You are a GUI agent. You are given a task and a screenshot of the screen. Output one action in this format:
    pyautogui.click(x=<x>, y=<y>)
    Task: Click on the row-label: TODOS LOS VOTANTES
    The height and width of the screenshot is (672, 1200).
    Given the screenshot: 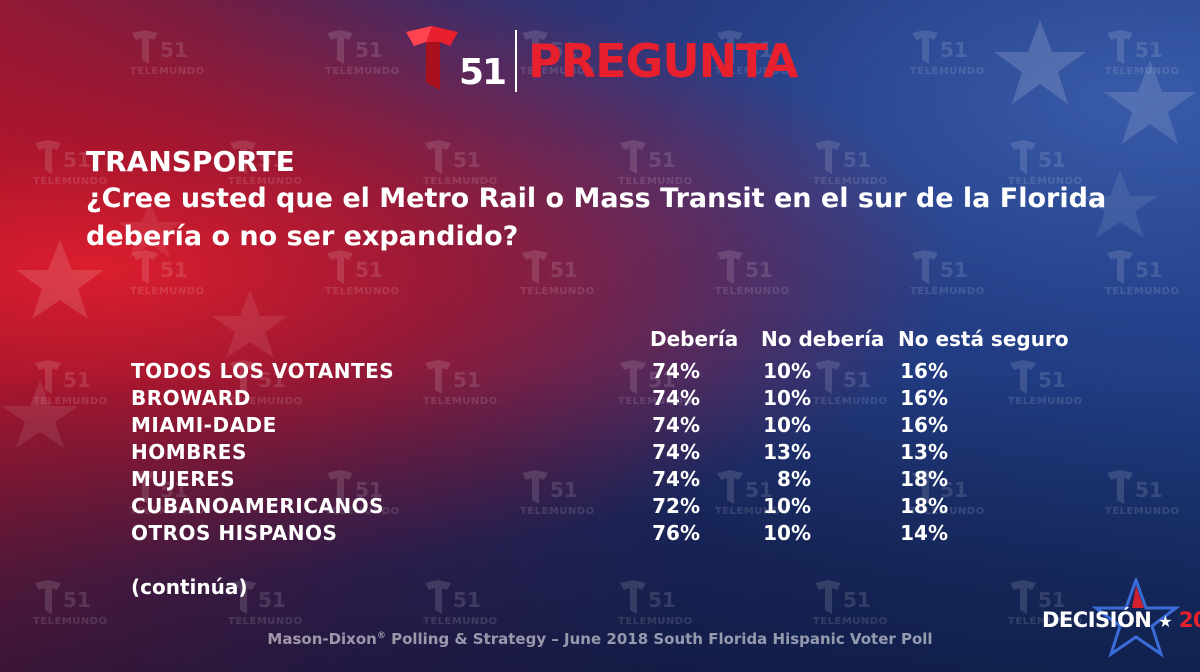 What is the action you would take?
    pyautogui.click(x=263, y=371)
    